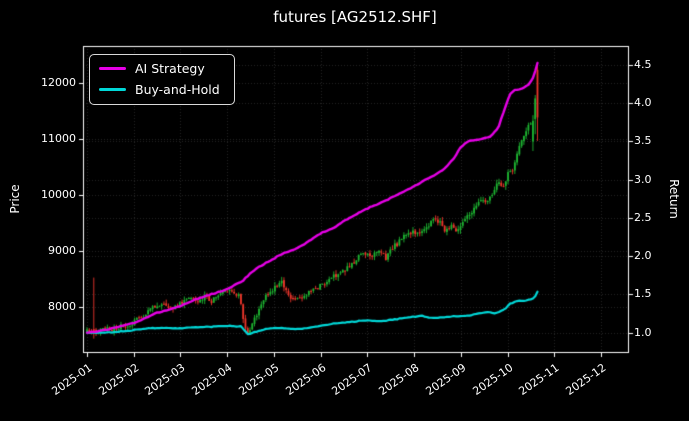  Describe the element at coordinates (643, 294) in the screenshot. I see `return-tick-label: 1.5` at that location.